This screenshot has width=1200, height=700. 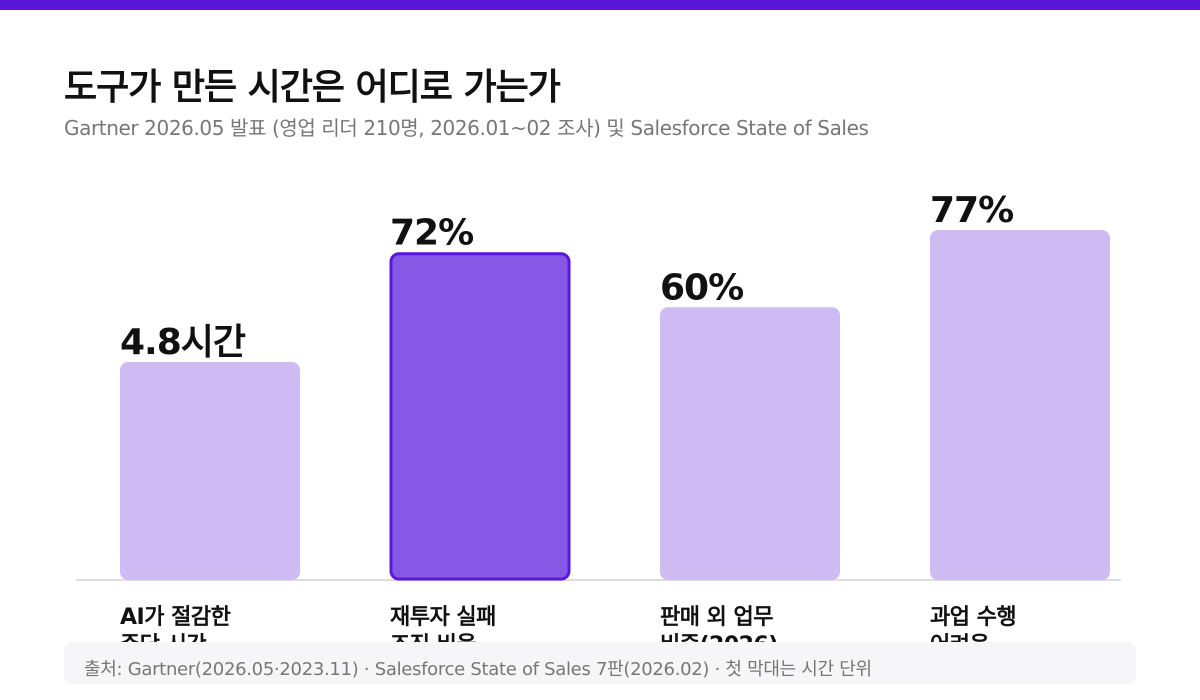 I want to click on value-label-2: 72%, so click(x=431, y=233).